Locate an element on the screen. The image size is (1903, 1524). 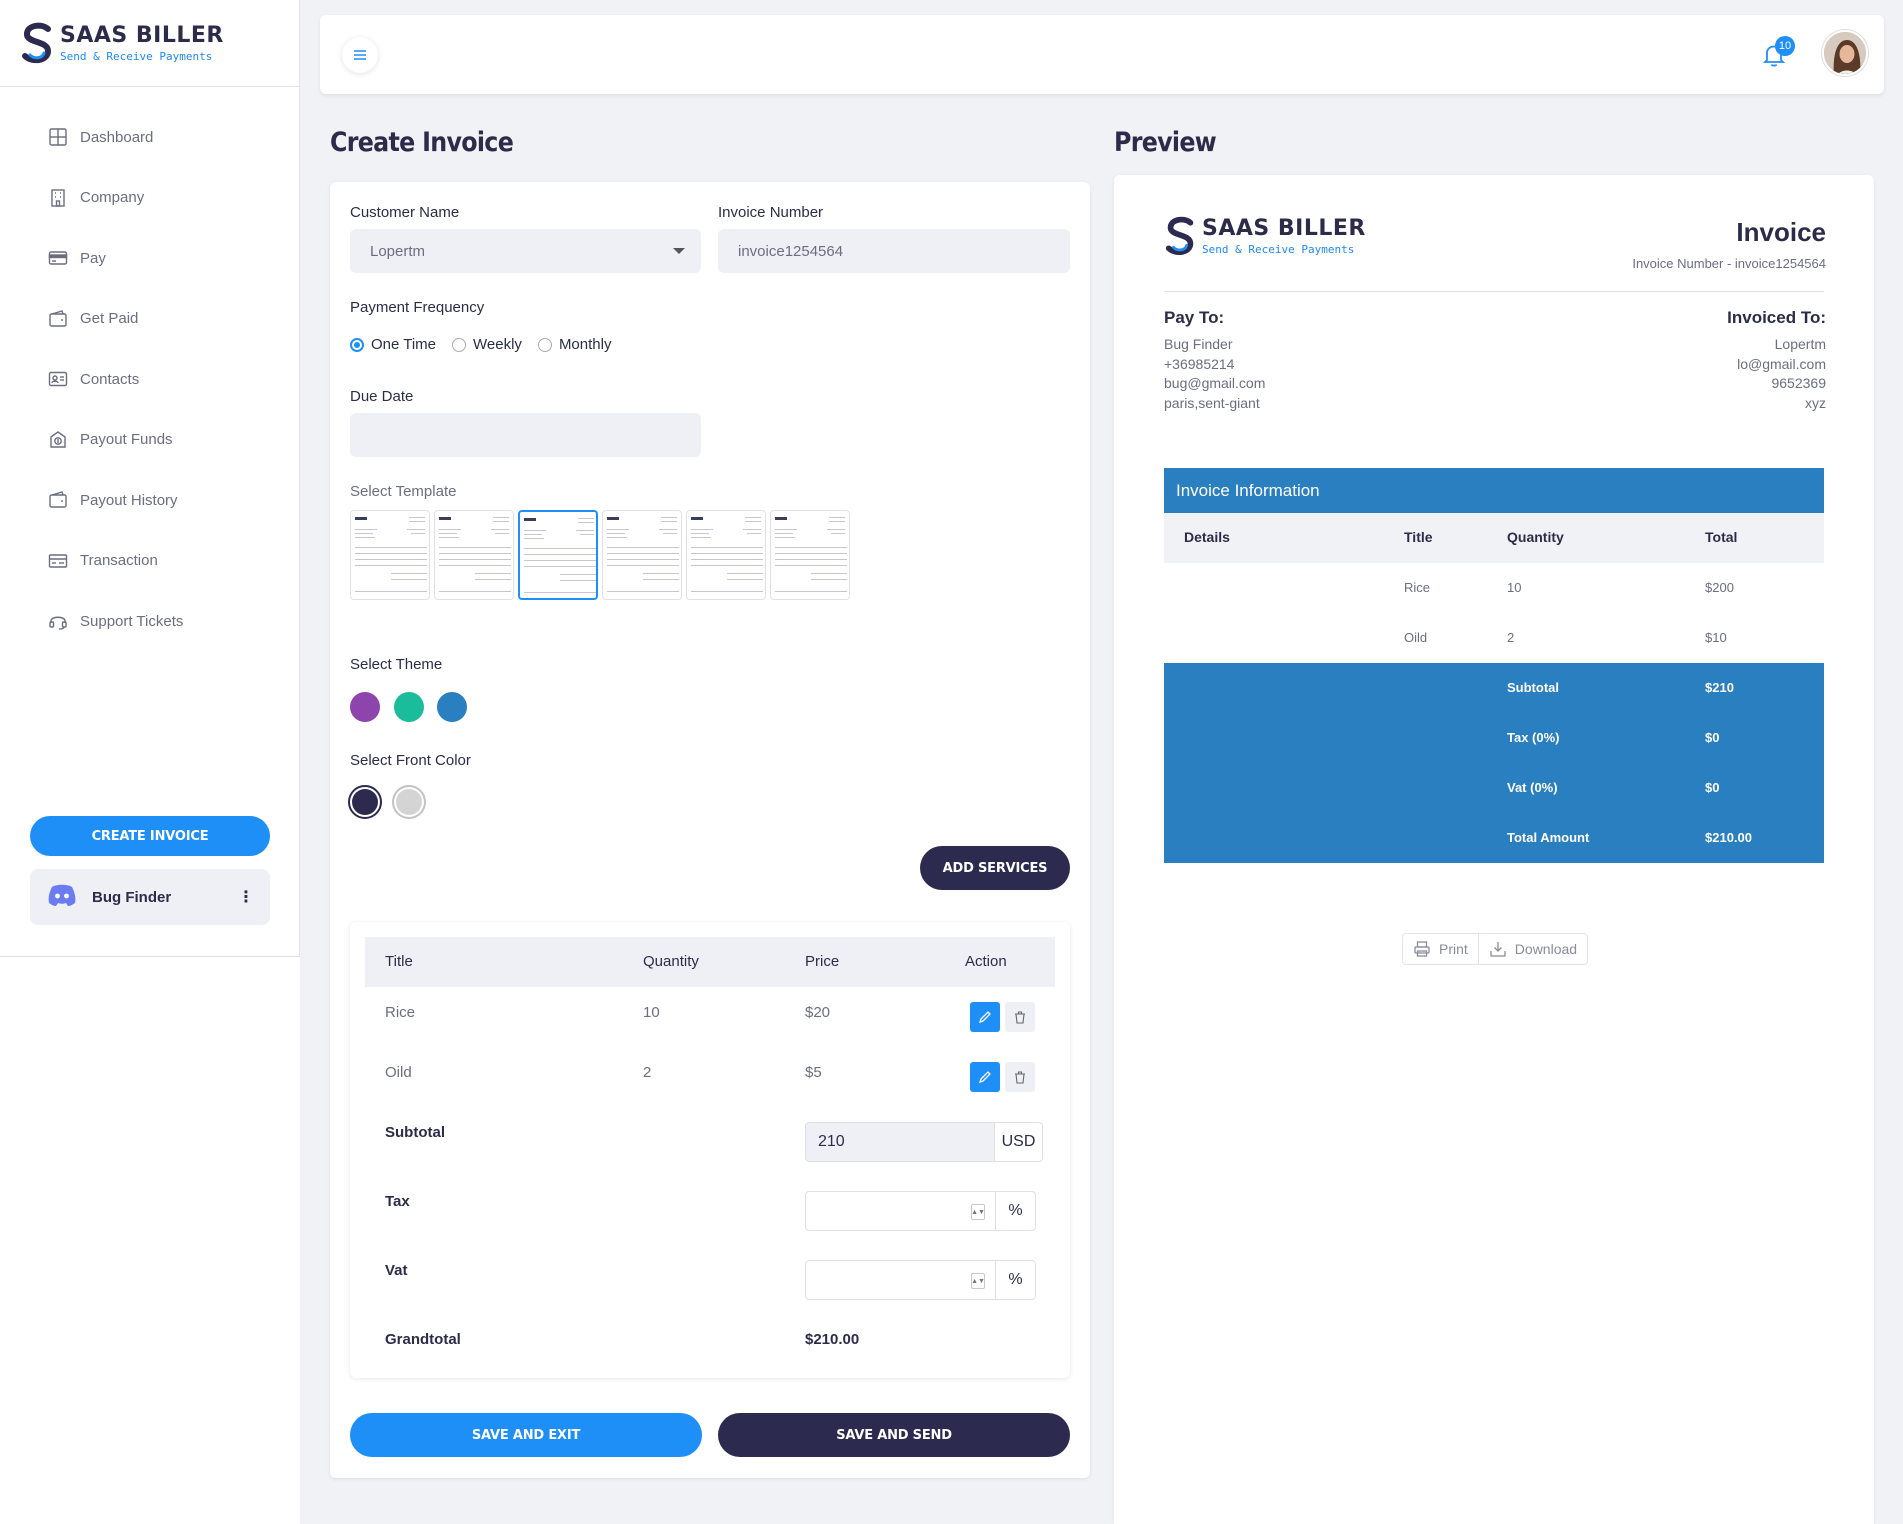
sidebar-item-payout-history: Payout History is located at coordinates (149, 500).